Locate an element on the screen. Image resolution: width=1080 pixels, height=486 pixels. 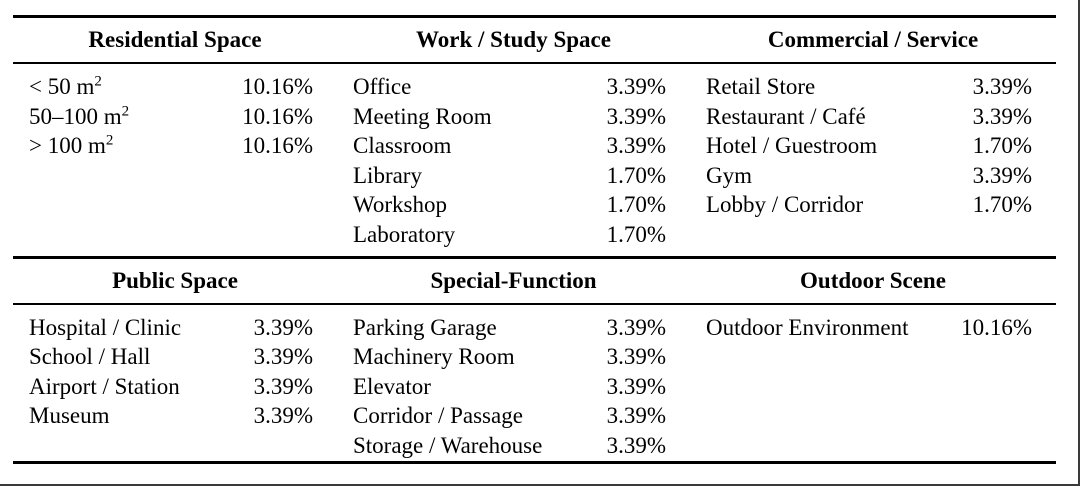
table-row: < 50 m2 10.16% is located at coordinates (171, 87).